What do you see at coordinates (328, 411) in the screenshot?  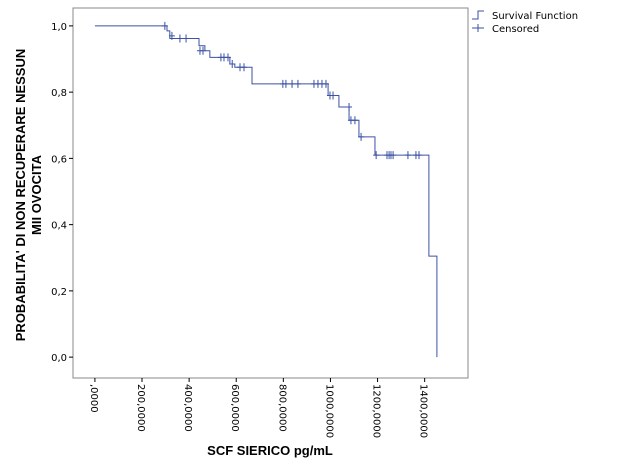 I see `x-tick-label: 1000,0000` at bounding box center [328, 411].